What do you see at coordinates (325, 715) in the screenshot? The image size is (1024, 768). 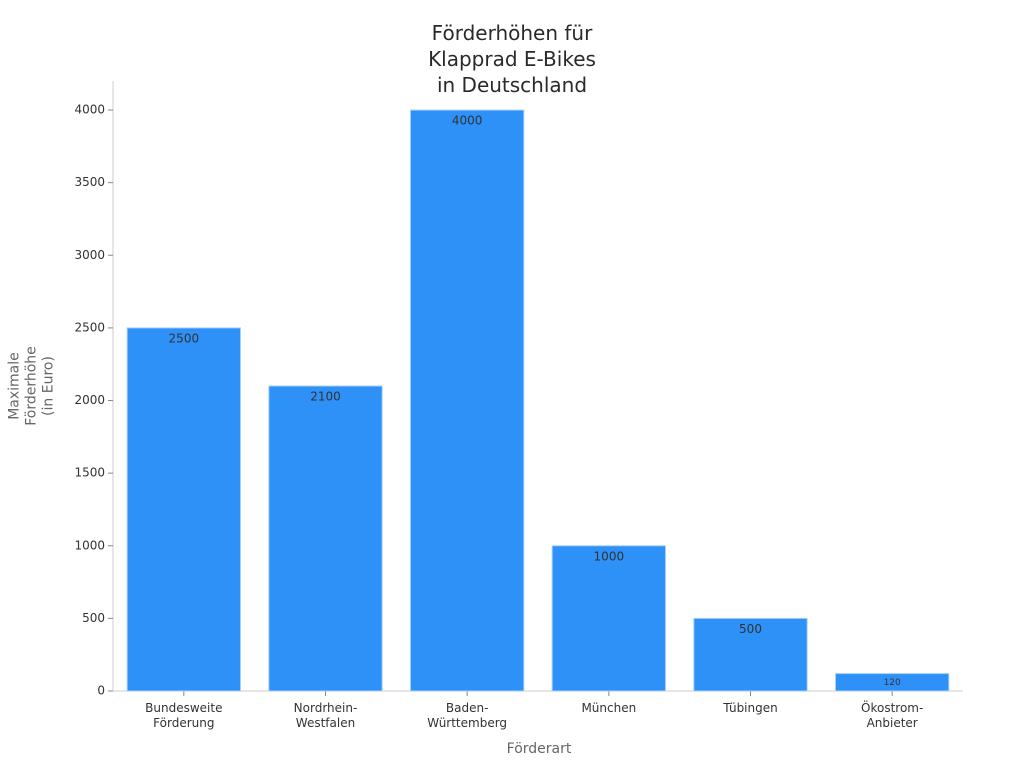 I see `x-tick-label: Nordrhein- Westfalen` at bounding box center [325, 715].